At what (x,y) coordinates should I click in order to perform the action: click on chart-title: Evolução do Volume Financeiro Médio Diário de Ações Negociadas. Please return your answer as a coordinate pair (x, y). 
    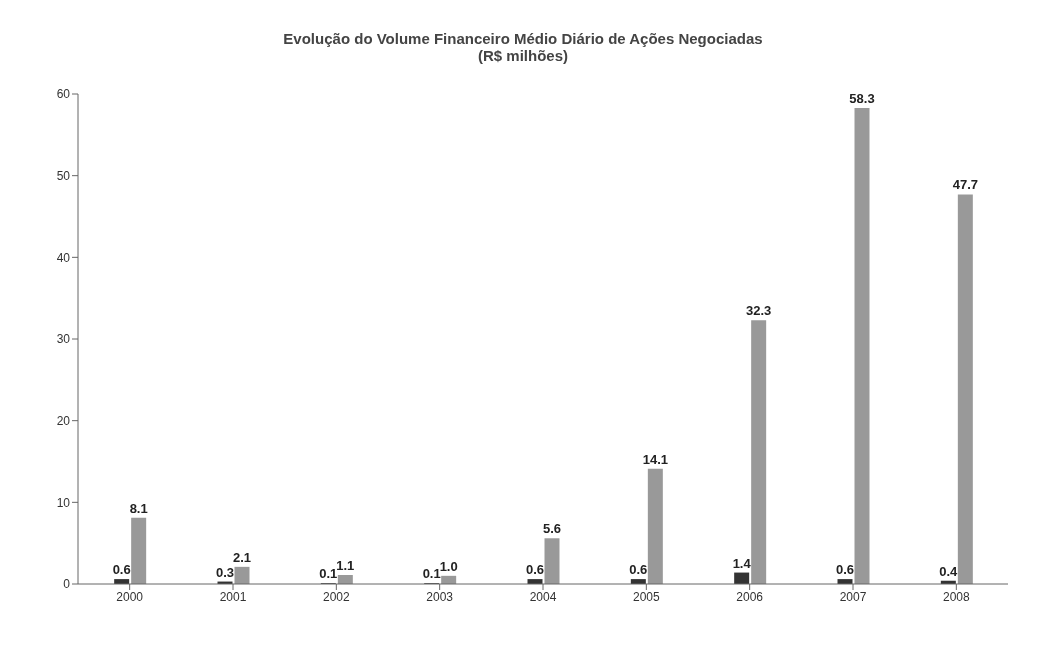
    Looking at the image, I should click on (523, 38).